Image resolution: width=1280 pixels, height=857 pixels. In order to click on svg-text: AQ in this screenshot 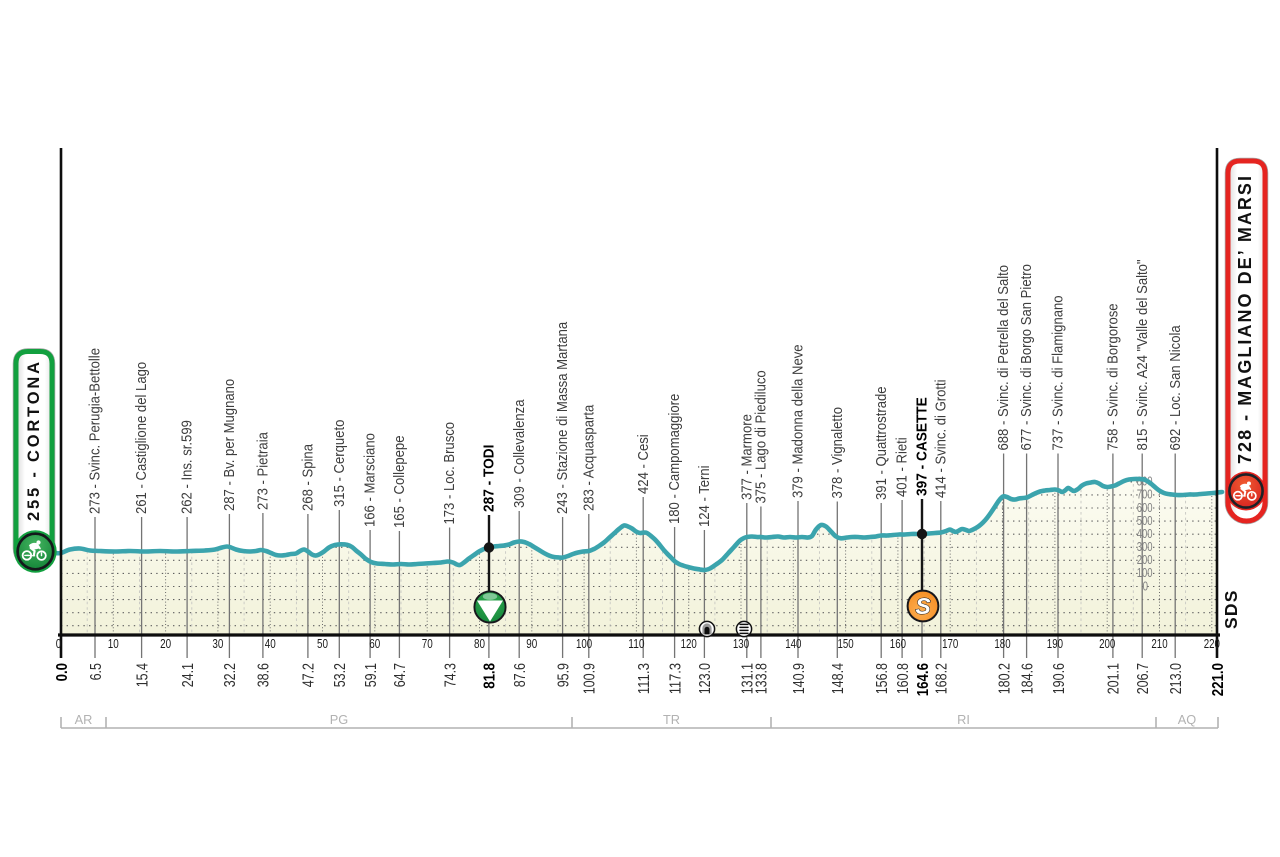, I will do `click(1187, 719)`.